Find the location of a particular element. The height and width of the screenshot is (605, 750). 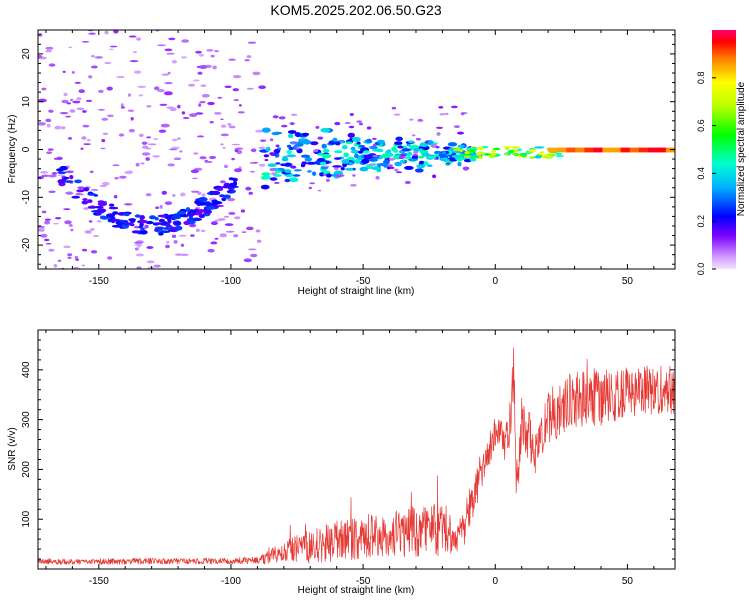

colorbar-label: Normalized spectral amplitude is located at coordinates (741, 148).